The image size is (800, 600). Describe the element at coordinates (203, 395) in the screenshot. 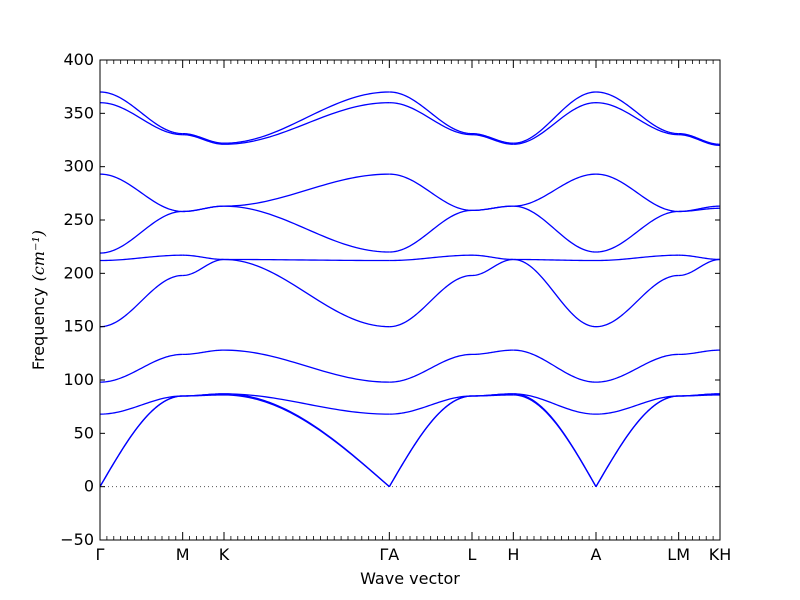

I see `band-line-seg1-band2` at that location.